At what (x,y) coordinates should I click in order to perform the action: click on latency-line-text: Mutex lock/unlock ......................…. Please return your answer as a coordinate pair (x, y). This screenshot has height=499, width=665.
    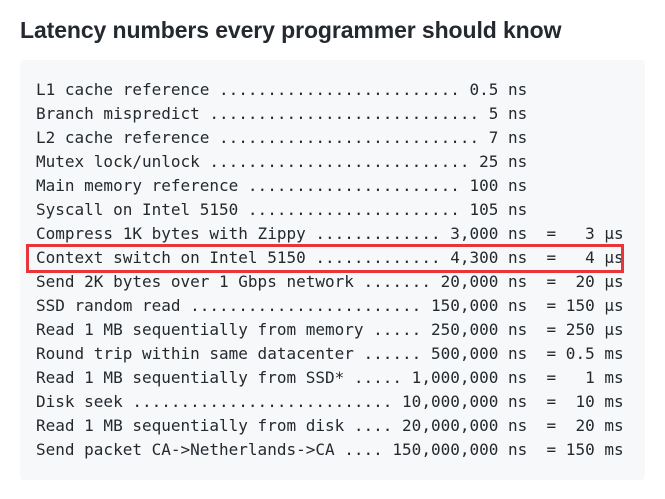
    Looking at the image, I should click on (282, 161).